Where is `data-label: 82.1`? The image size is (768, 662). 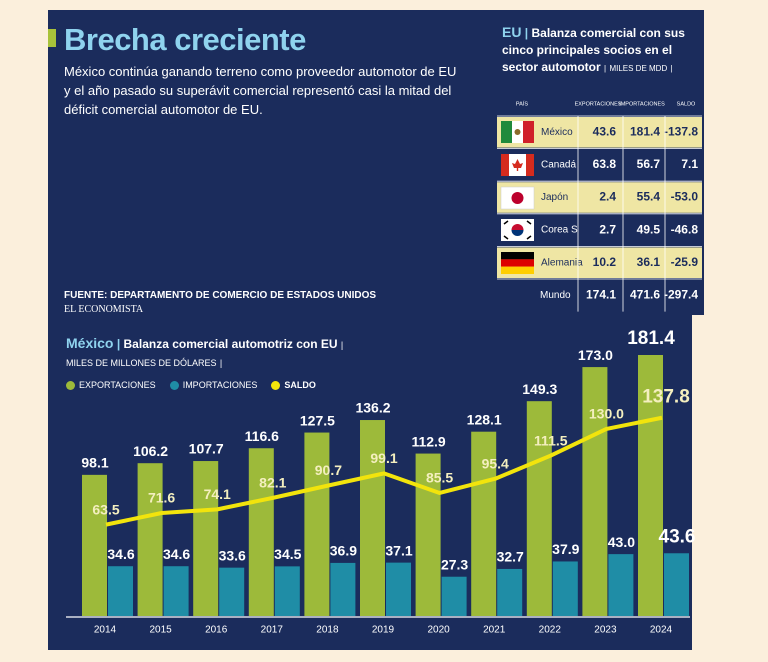
data-label: 82.1 is located at coordinates (272, 483).